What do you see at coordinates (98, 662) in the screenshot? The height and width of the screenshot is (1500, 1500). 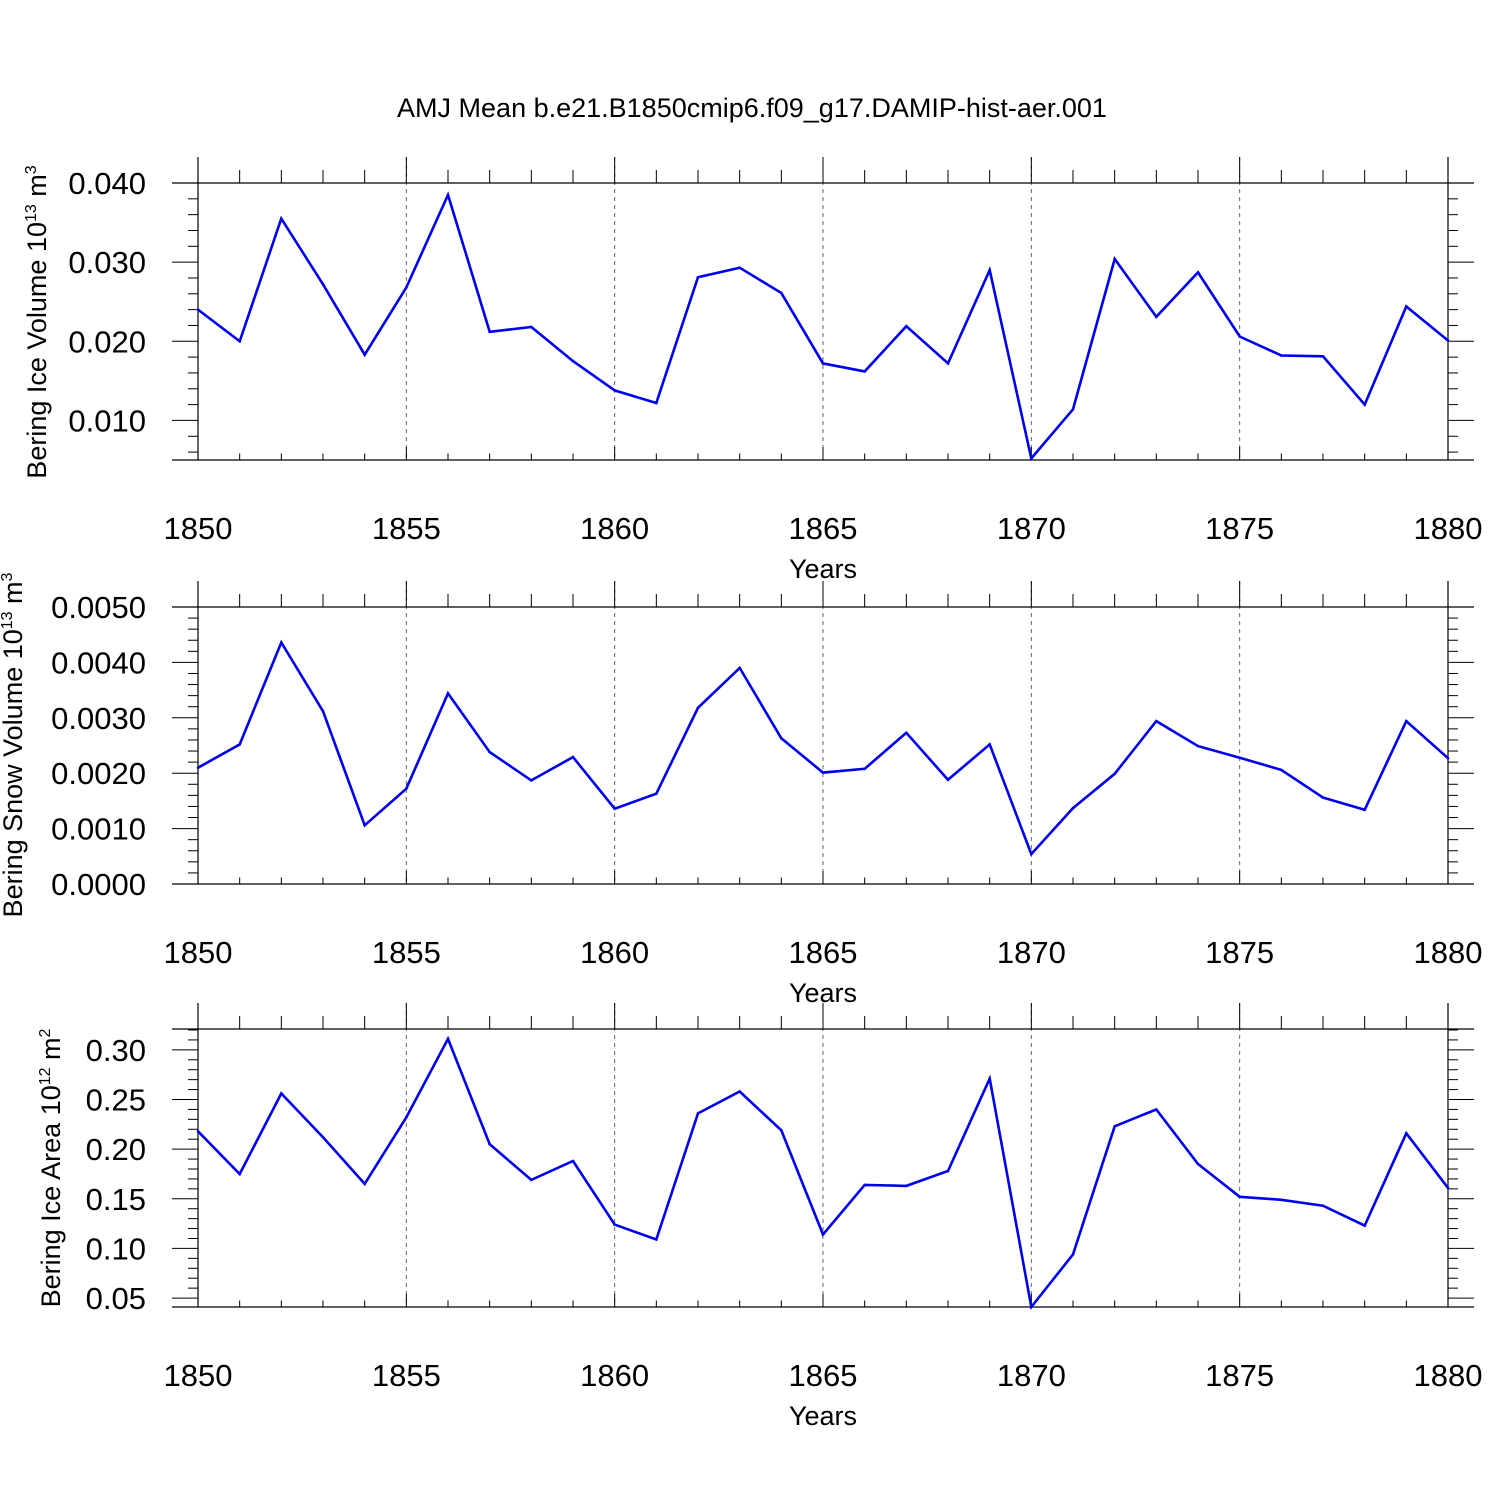 I see `y-tick-label: 0.0040` at bounding box center [98, 662].